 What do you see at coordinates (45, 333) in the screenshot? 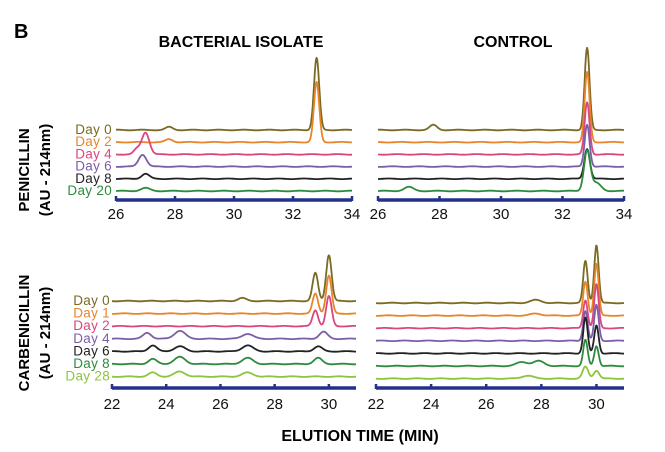
I see `row-unit-carbenicillin: (AU - 214nm)` at bounding box center [45, 333].